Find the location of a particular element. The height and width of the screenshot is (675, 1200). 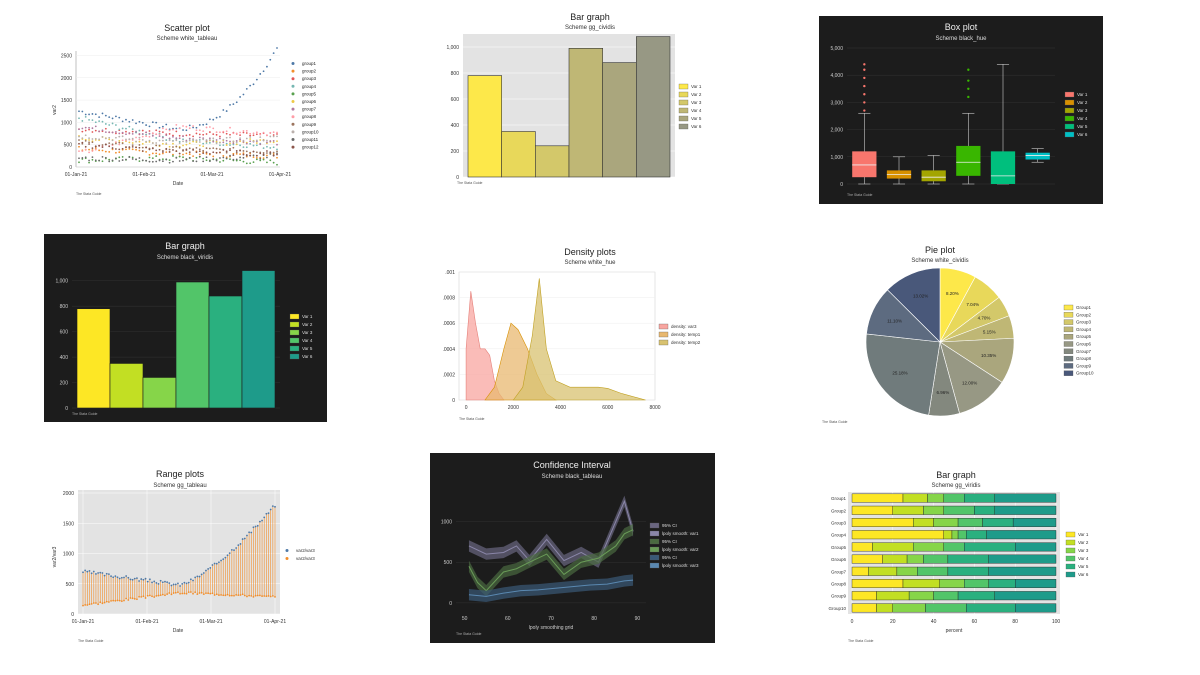

legend-var-label: Var 4 is located at coordinates (1082, 118).